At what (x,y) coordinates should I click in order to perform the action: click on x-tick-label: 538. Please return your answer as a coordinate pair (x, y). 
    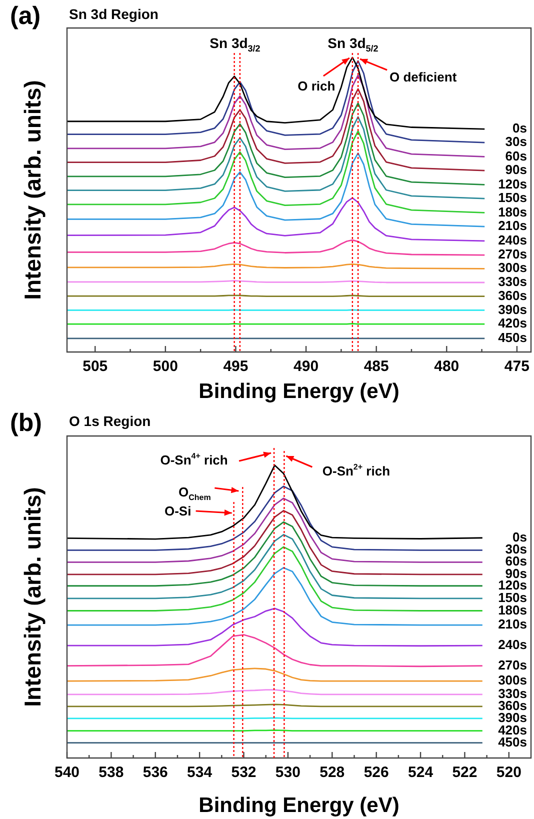
    Looking at the image, I should click on (111, 773).